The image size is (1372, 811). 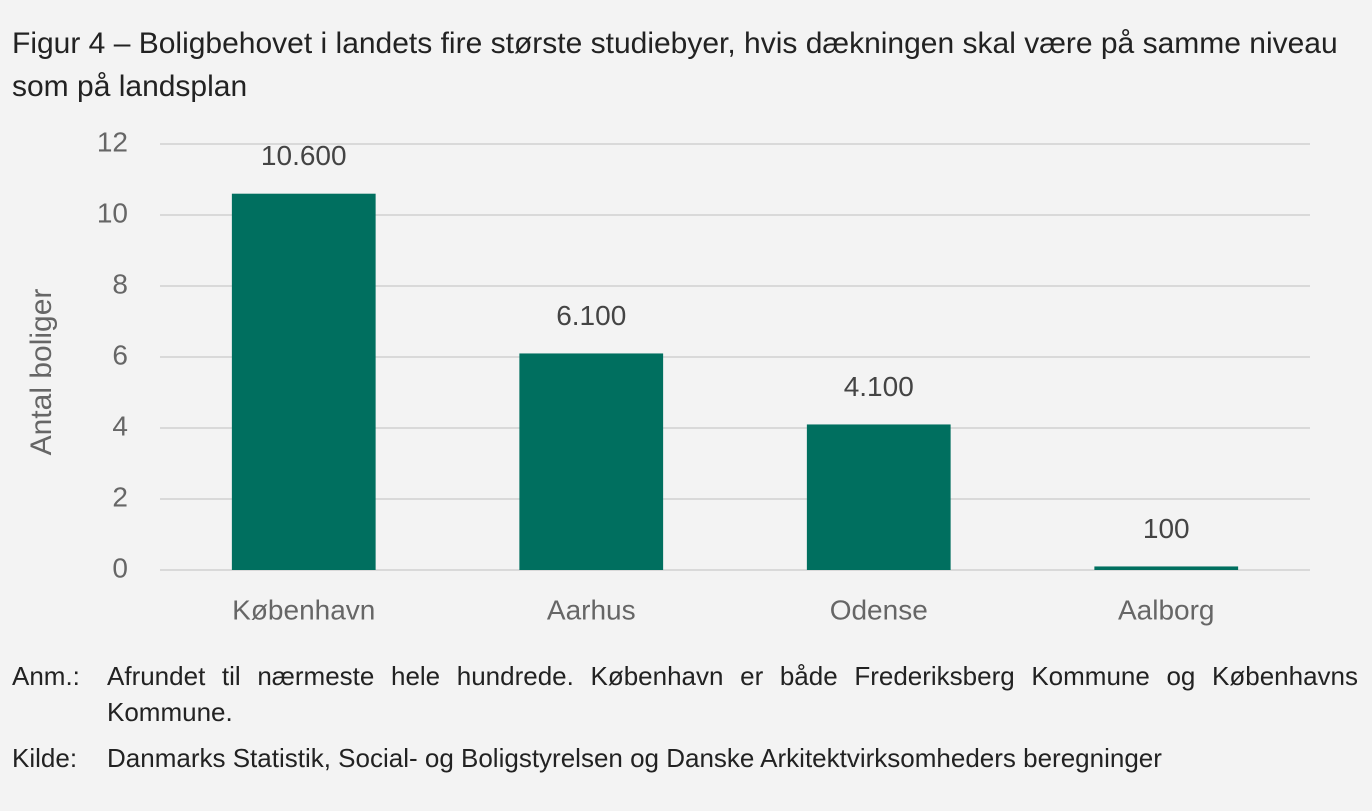 I want to click on y-tick-label: 4, so click(x=120, y=425).